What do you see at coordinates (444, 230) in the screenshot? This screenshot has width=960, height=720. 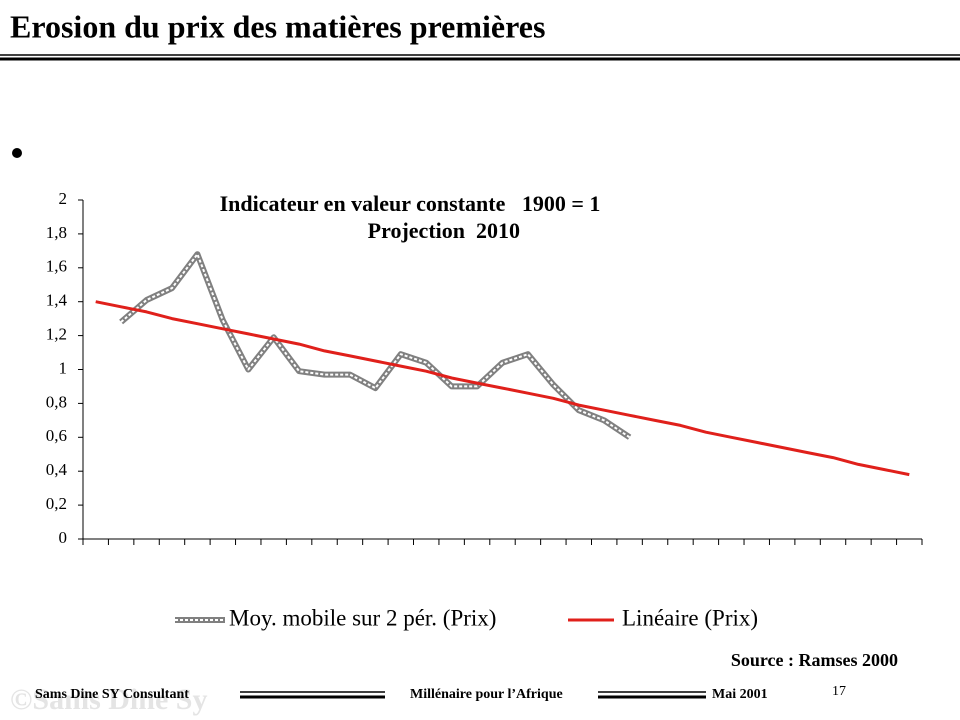 I see `chart-subtitle: Projection 2010` at bounding box center [444, 230].